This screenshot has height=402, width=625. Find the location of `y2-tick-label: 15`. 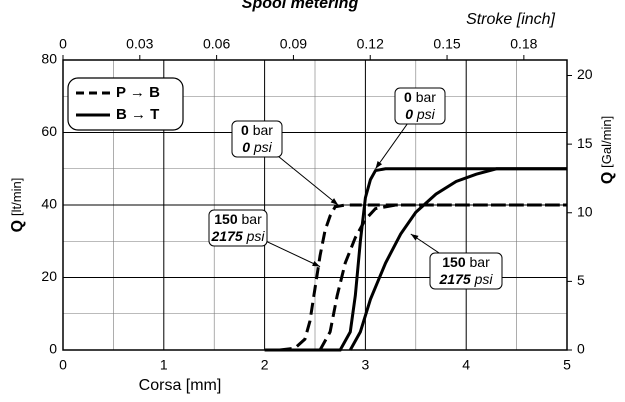

y2-tick-label: 15 is located at coordinates (585, 143).